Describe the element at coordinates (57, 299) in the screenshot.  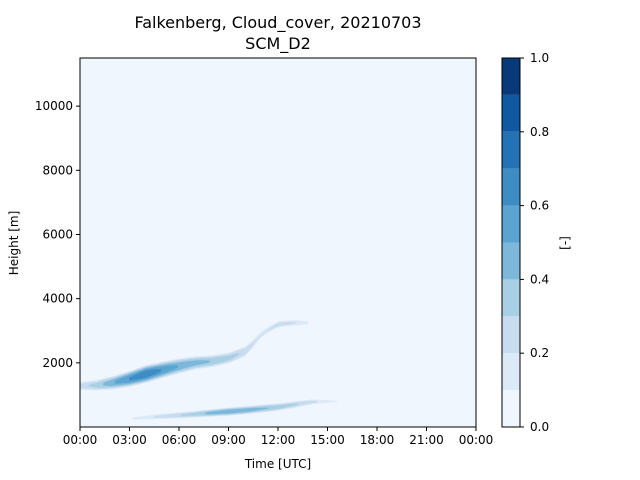
I see `y-tick-label: 4000` at that location.